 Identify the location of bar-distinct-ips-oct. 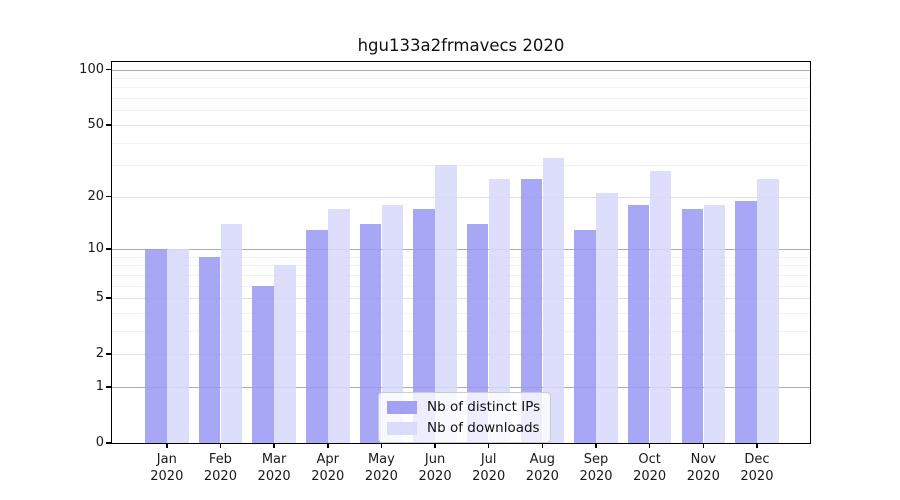
(638, 323).